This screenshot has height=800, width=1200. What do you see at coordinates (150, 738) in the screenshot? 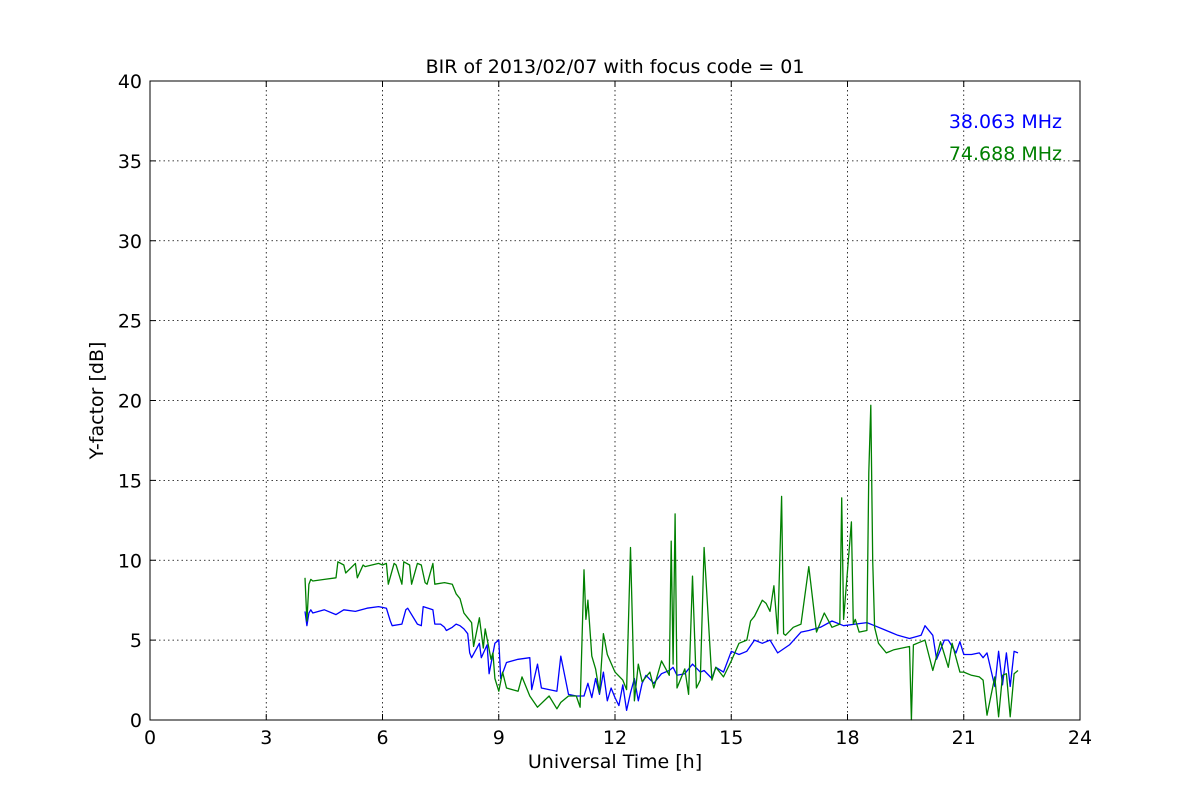
I see `x-tick-label: 0` at bounding box center [150, 738].